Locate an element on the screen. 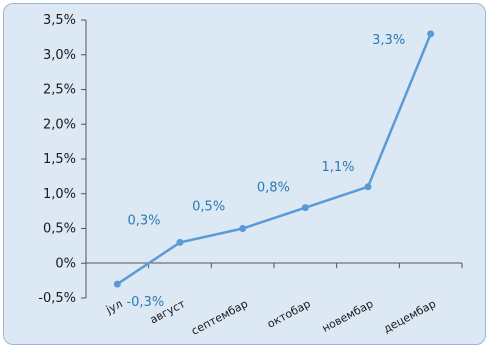 The width and height of the screenshot is (490, 350). y-tick-label: 3,0% is located at coordinates (59, 55).